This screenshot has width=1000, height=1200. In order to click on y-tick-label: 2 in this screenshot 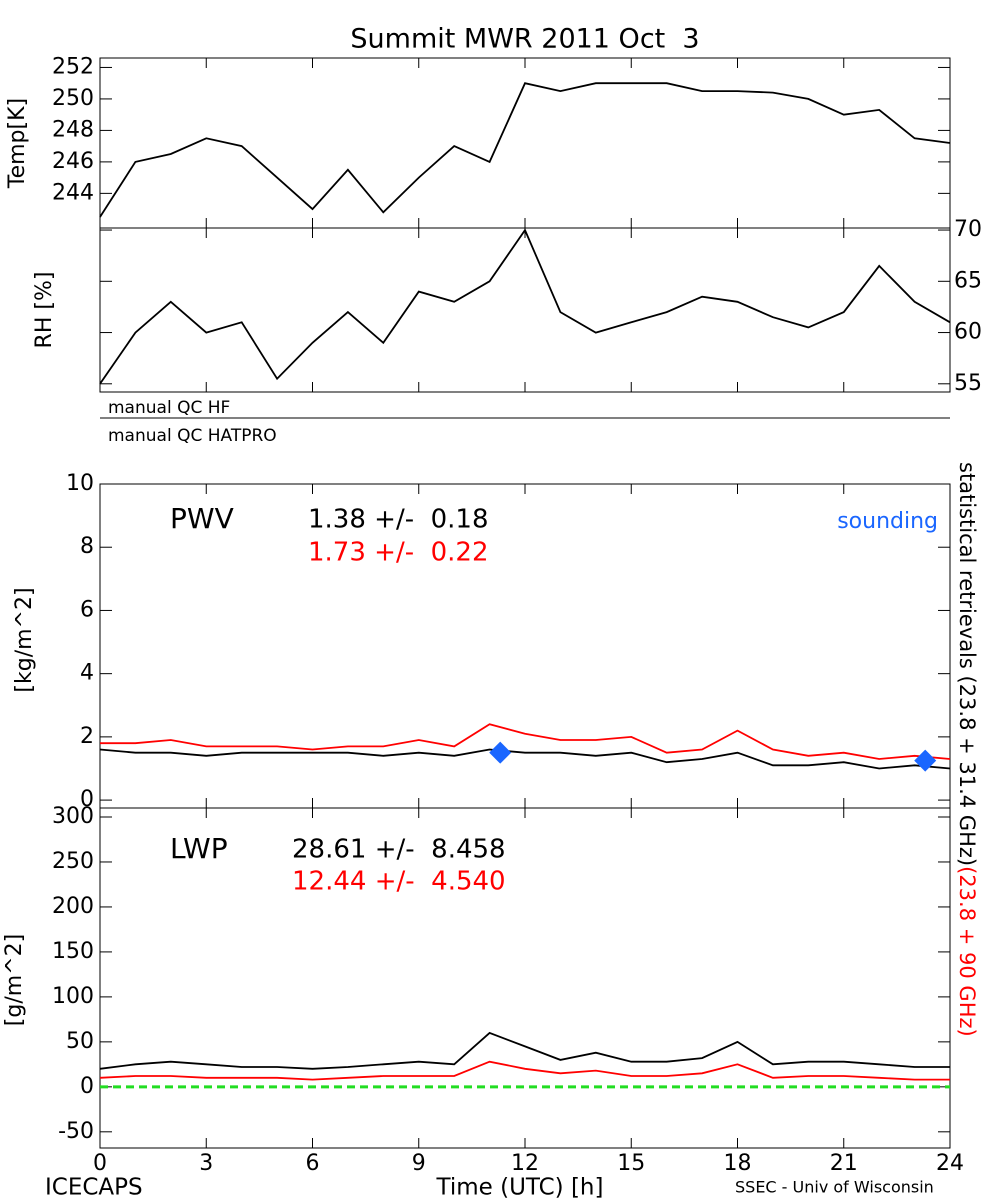, I will do `click(87, 736)`.